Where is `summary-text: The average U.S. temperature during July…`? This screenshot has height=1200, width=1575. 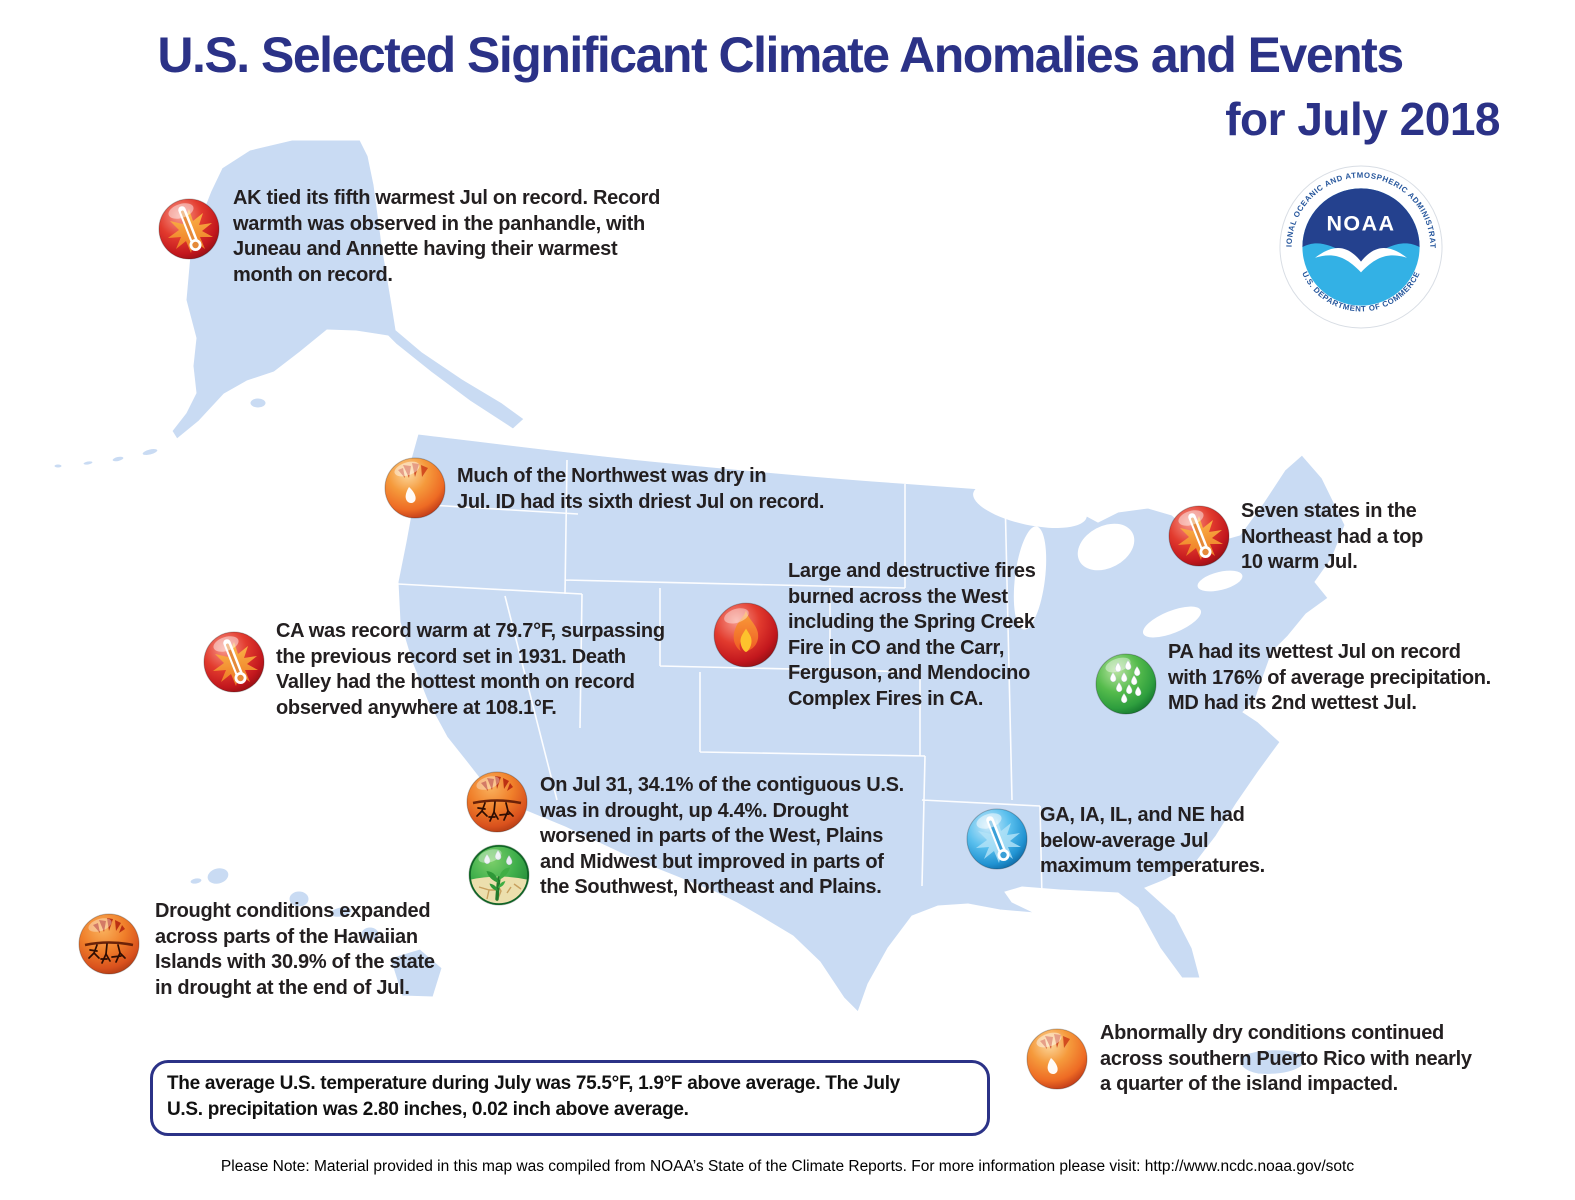
summary-text: The average U.S. temperature during July… is located at coordinates (533, 1096).